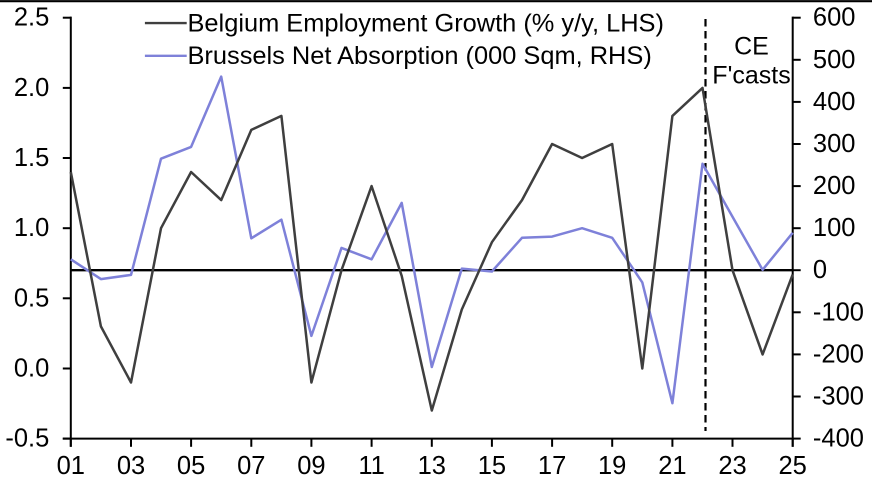  Describe the element at coordinates (672, 466) in the screenshot. I see `svg-text: 21` at that location.